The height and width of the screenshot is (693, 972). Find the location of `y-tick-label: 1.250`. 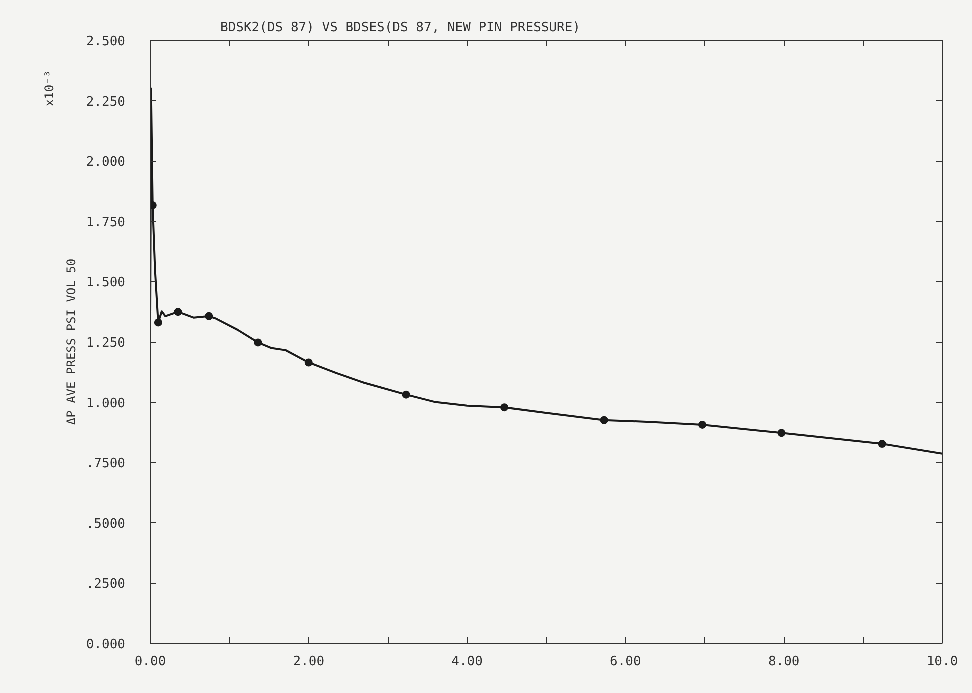

y-tick-label: 1.250 is located at coordinates (106, 343).